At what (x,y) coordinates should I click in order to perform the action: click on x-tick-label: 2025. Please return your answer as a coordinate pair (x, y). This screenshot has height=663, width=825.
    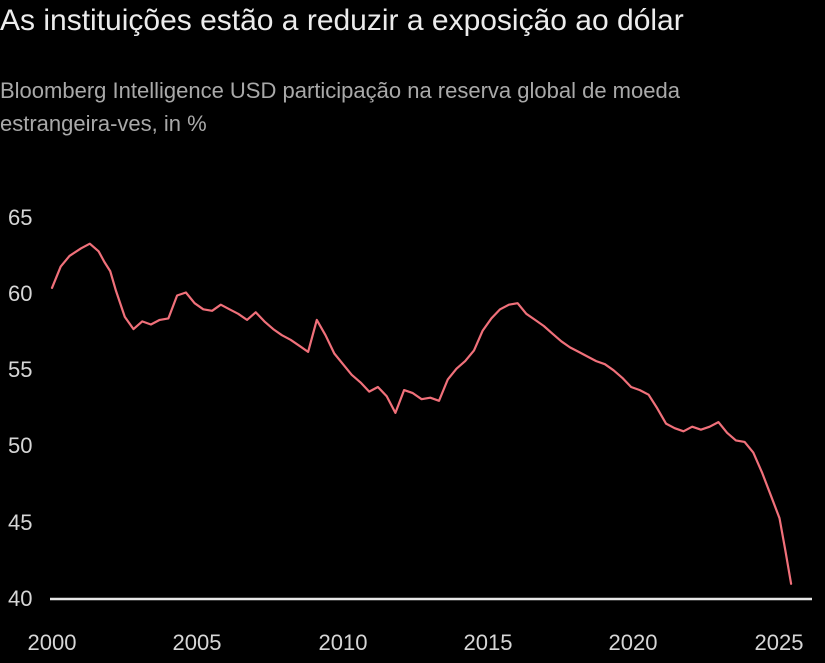
    Looking at the image, I should click on (779, 642).